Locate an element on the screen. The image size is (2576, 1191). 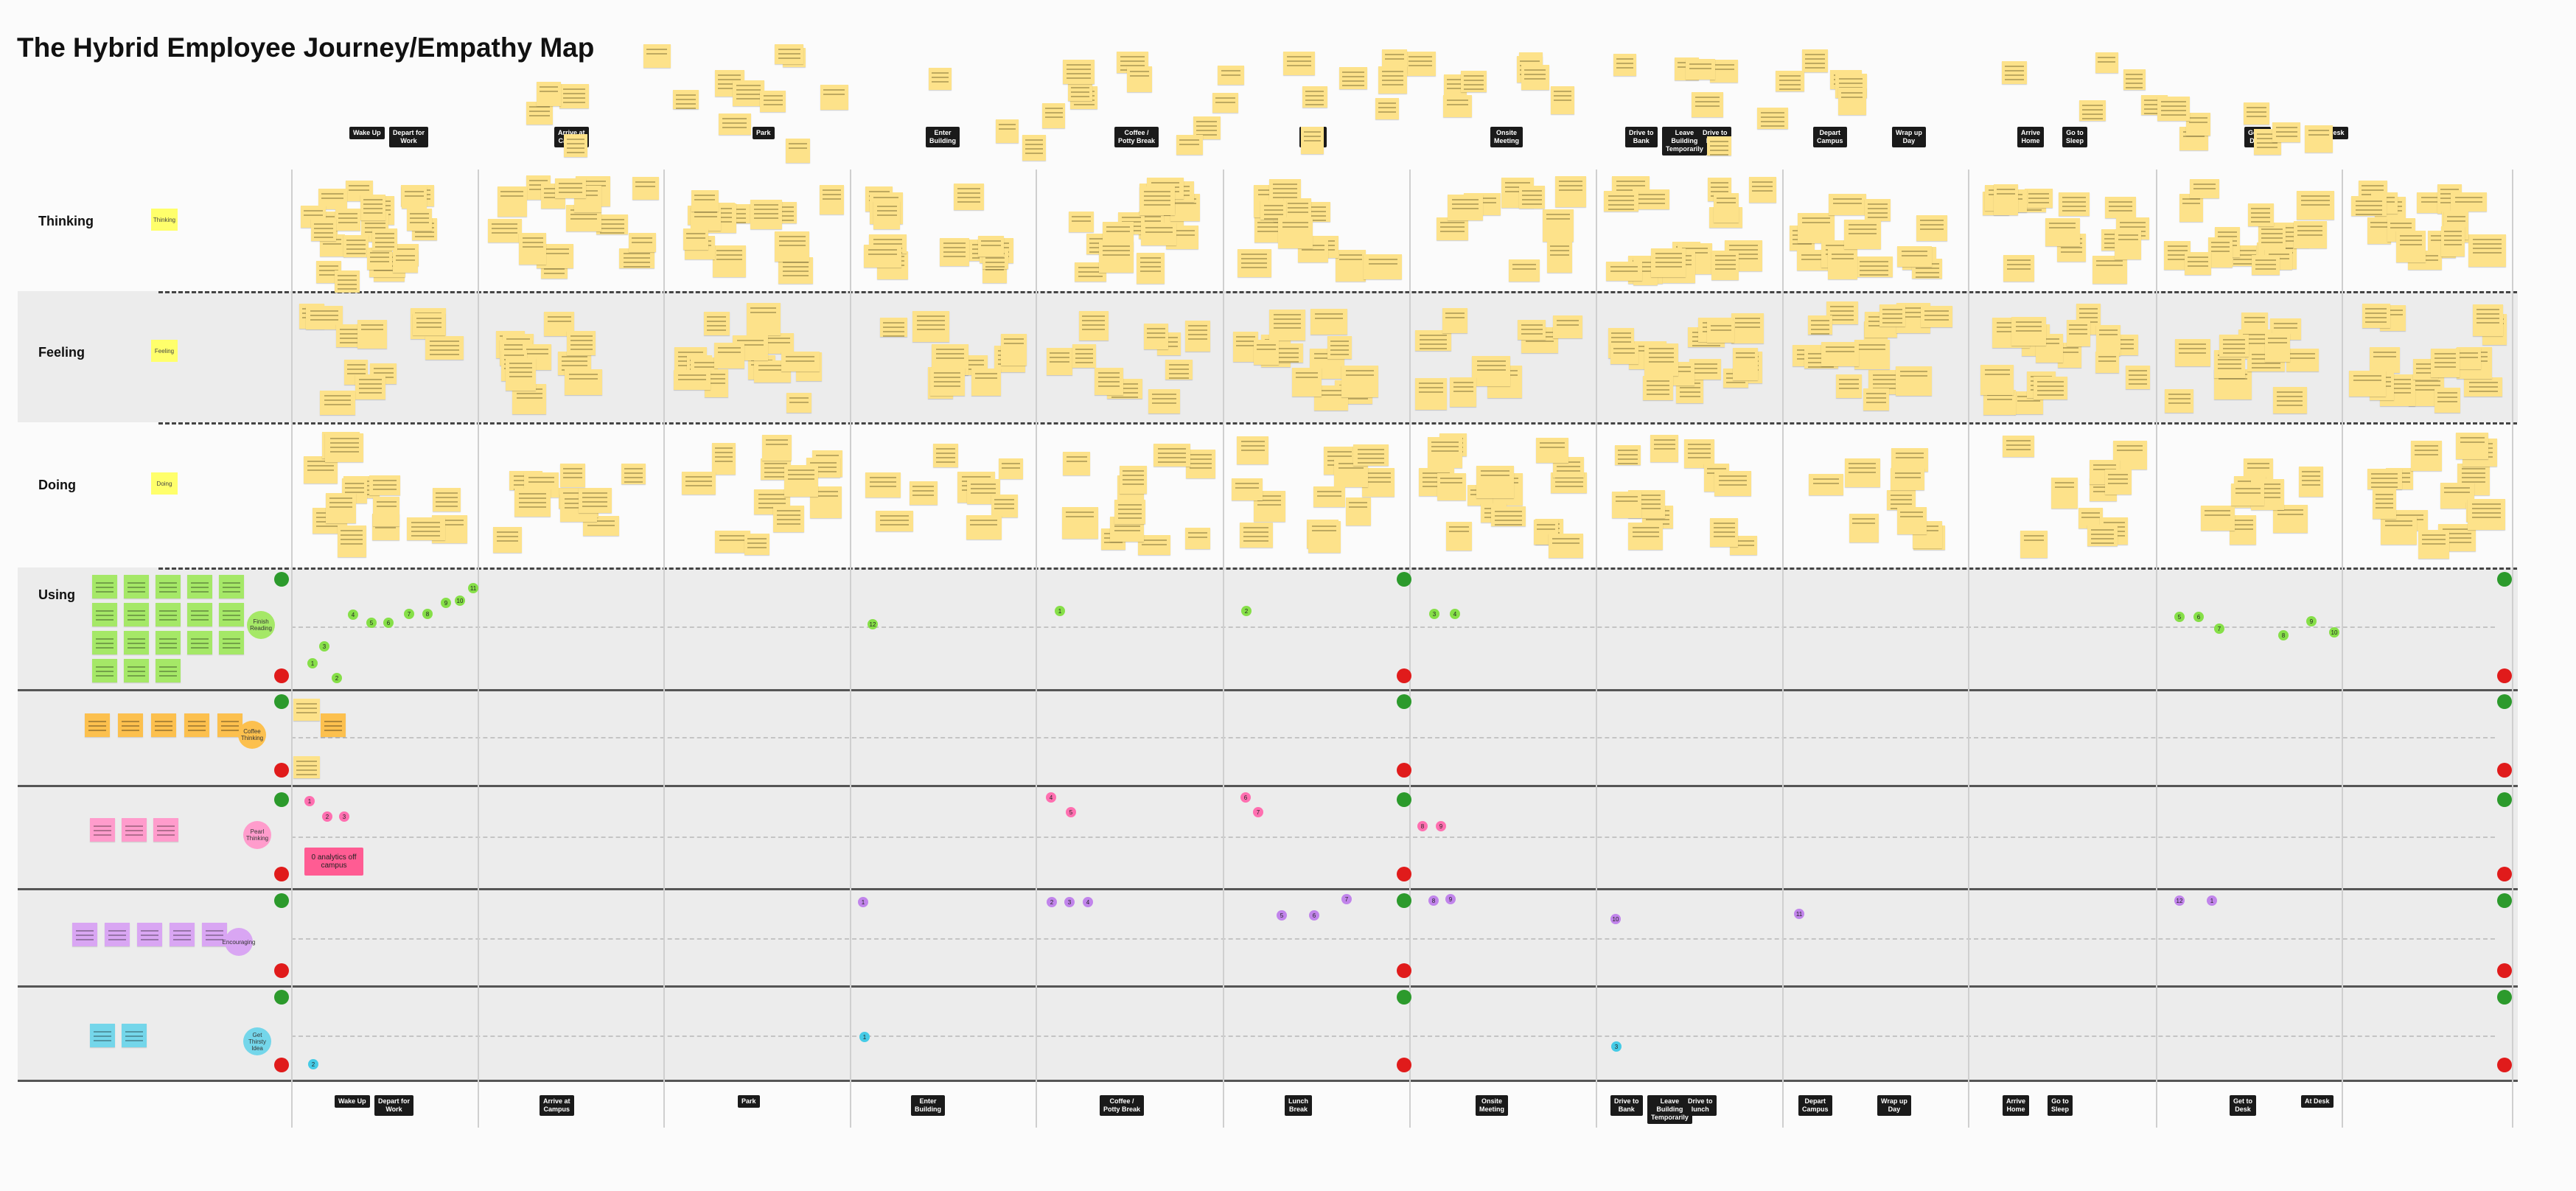
lane-summary-bubble: Finish Reading is located at coordinates (261, 625).